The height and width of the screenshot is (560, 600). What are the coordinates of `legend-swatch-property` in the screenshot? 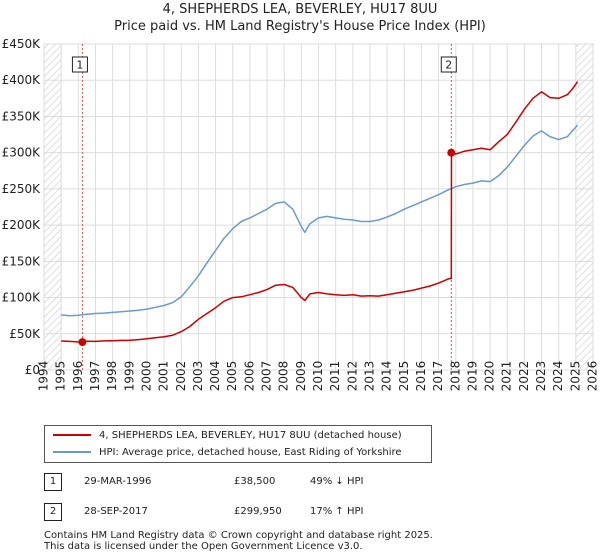 It's located at (72, 435).